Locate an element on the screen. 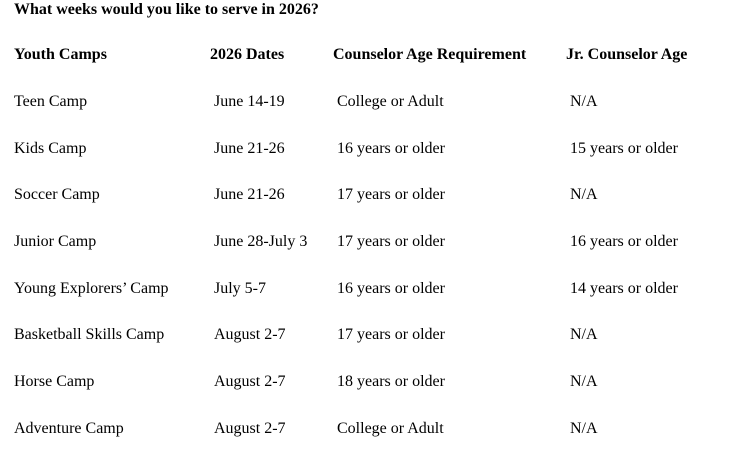 The width and height of the screenshot is (736, 452). column-header-jr-counselor-age: Jr. Counselor Age is located at coordinates (627, 55).